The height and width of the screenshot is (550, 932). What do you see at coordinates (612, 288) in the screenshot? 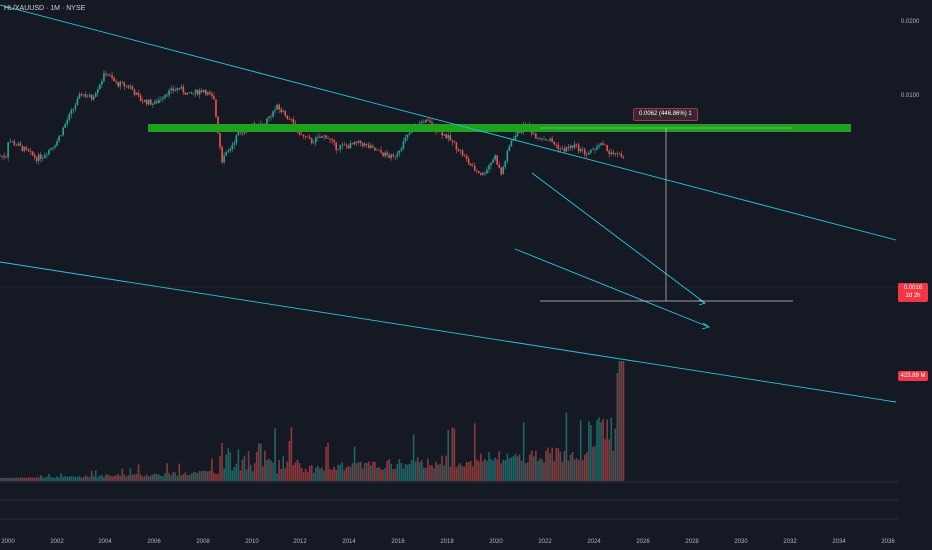
I see `wedge-lower-line` at bounding box center [612, 288].